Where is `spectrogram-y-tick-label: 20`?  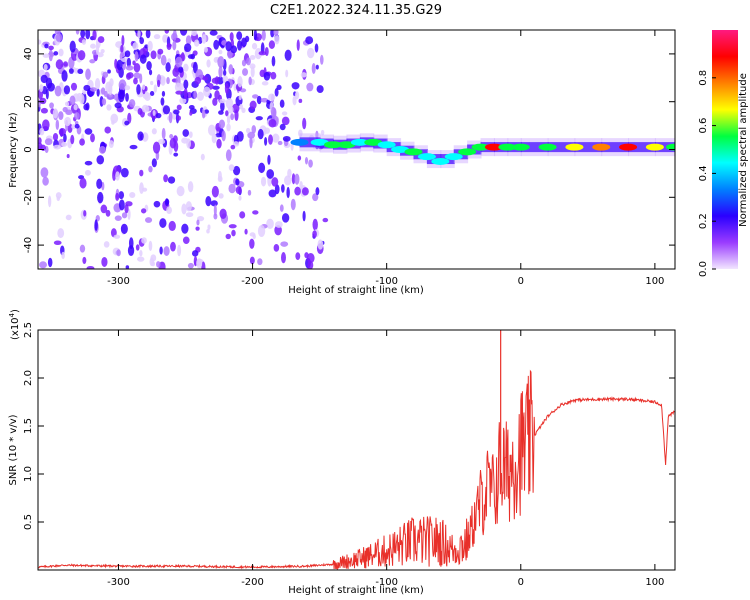
spectrogram-y-tick-label: 20 is located at coordinates (28, 101).